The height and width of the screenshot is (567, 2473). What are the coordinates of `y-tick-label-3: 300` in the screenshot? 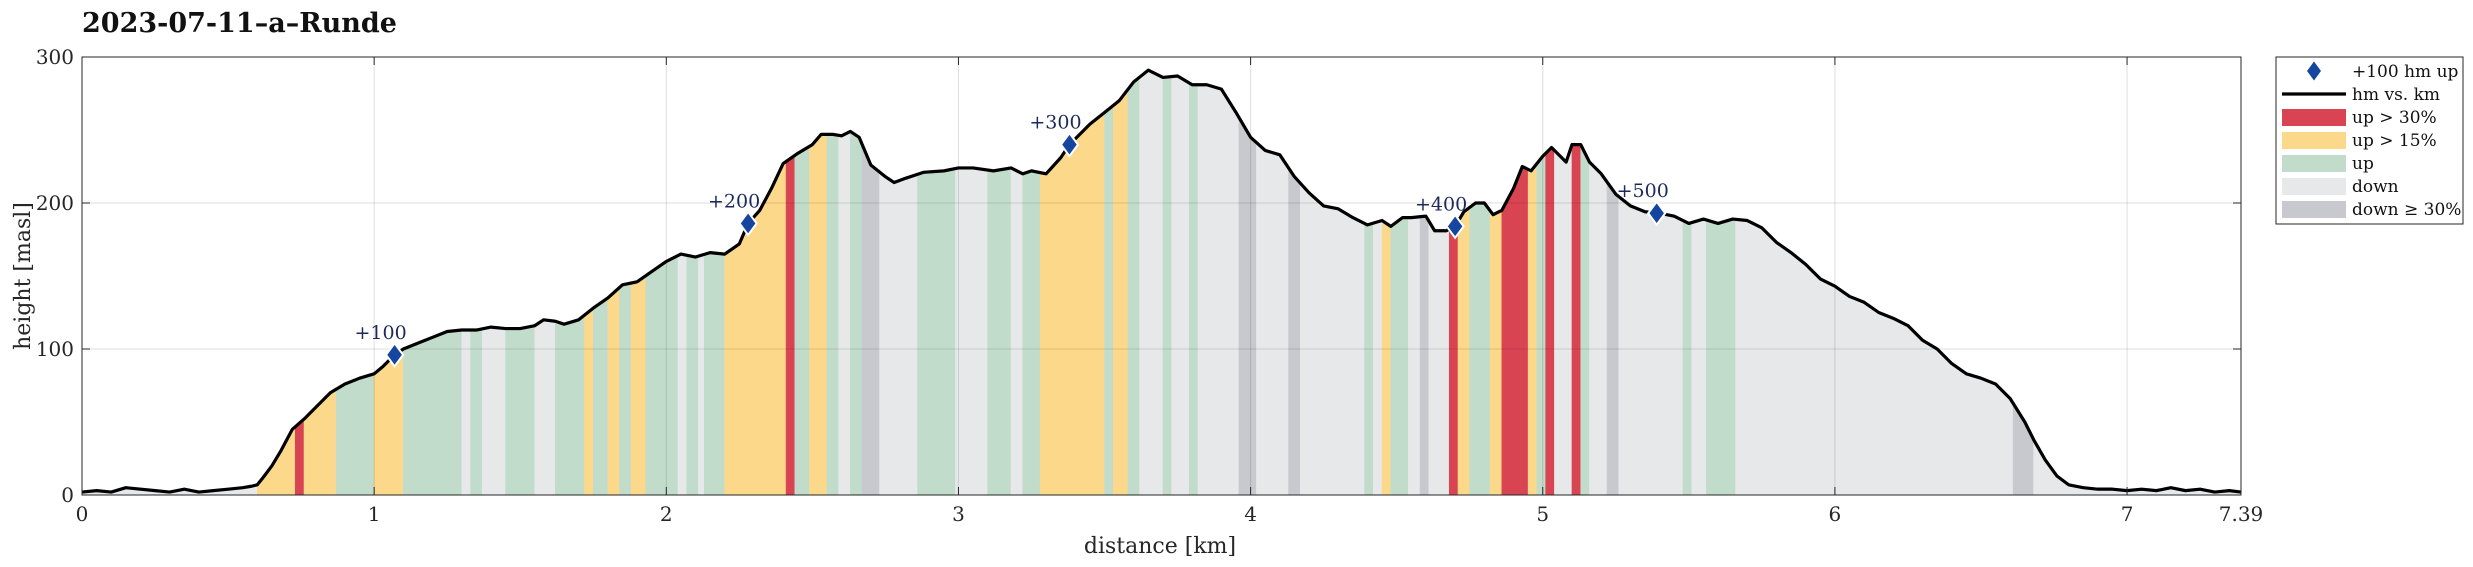 It's located at (55, 57).